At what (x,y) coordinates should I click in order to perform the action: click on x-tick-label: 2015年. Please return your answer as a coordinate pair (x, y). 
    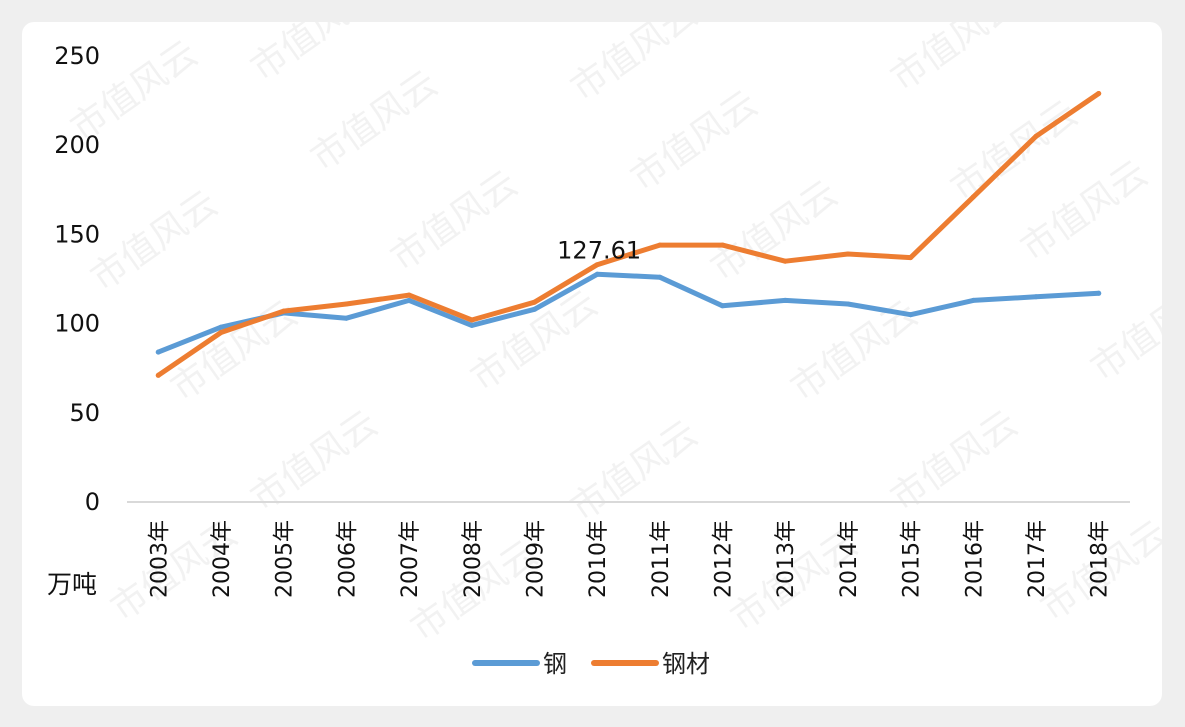
    Looking at the image, I should click on (912, 559).